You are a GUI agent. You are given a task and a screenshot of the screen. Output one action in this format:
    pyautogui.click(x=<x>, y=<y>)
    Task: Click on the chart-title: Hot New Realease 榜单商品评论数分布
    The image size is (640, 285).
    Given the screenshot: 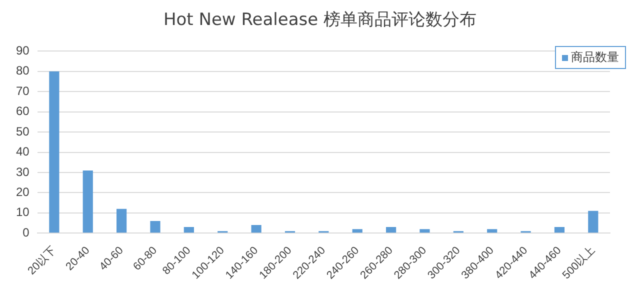 What is the action you would take?
    pyautogui.click(x=320, y=20)
    